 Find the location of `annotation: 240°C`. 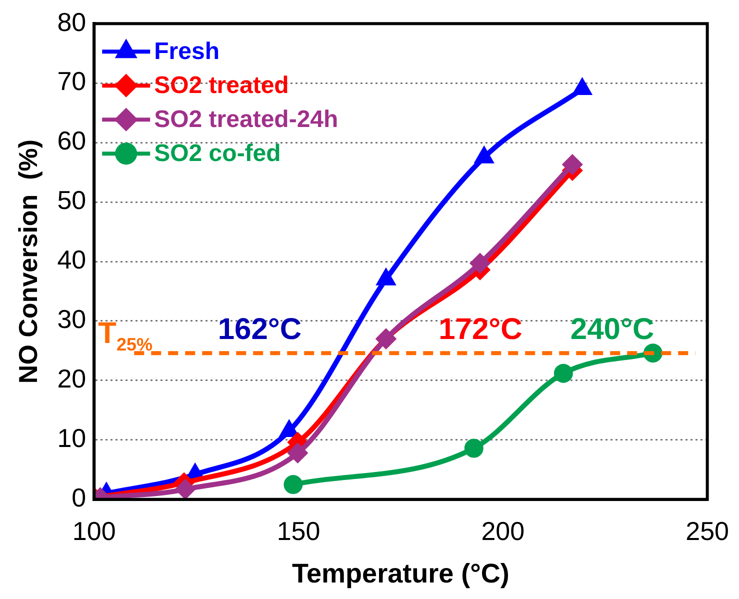

annotation: 240°C is located at coordinates (612, 329).